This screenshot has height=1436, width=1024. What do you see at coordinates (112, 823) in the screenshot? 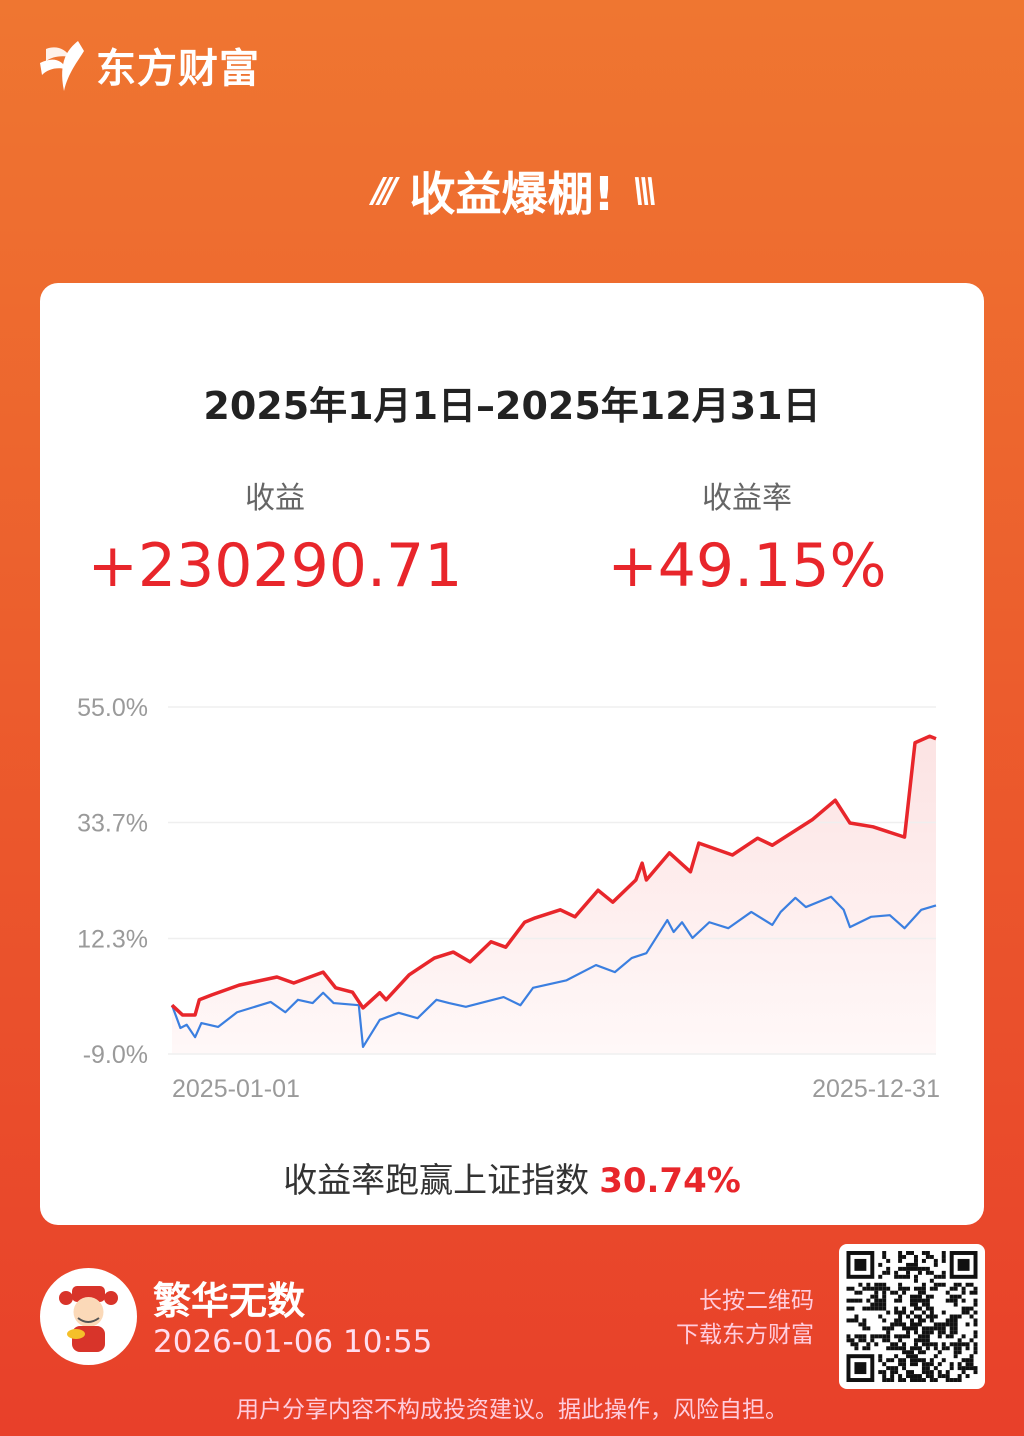
I see `y-tick-label: 33.7%` at bounding box center [112, 823].